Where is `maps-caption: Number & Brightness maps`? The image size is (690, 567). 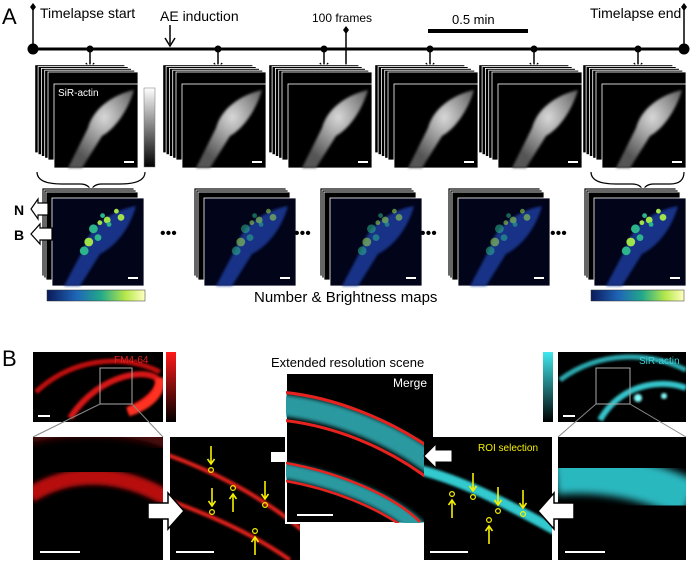 maps-caption: Number & Brightness maps is located at coordinates (345, 297).